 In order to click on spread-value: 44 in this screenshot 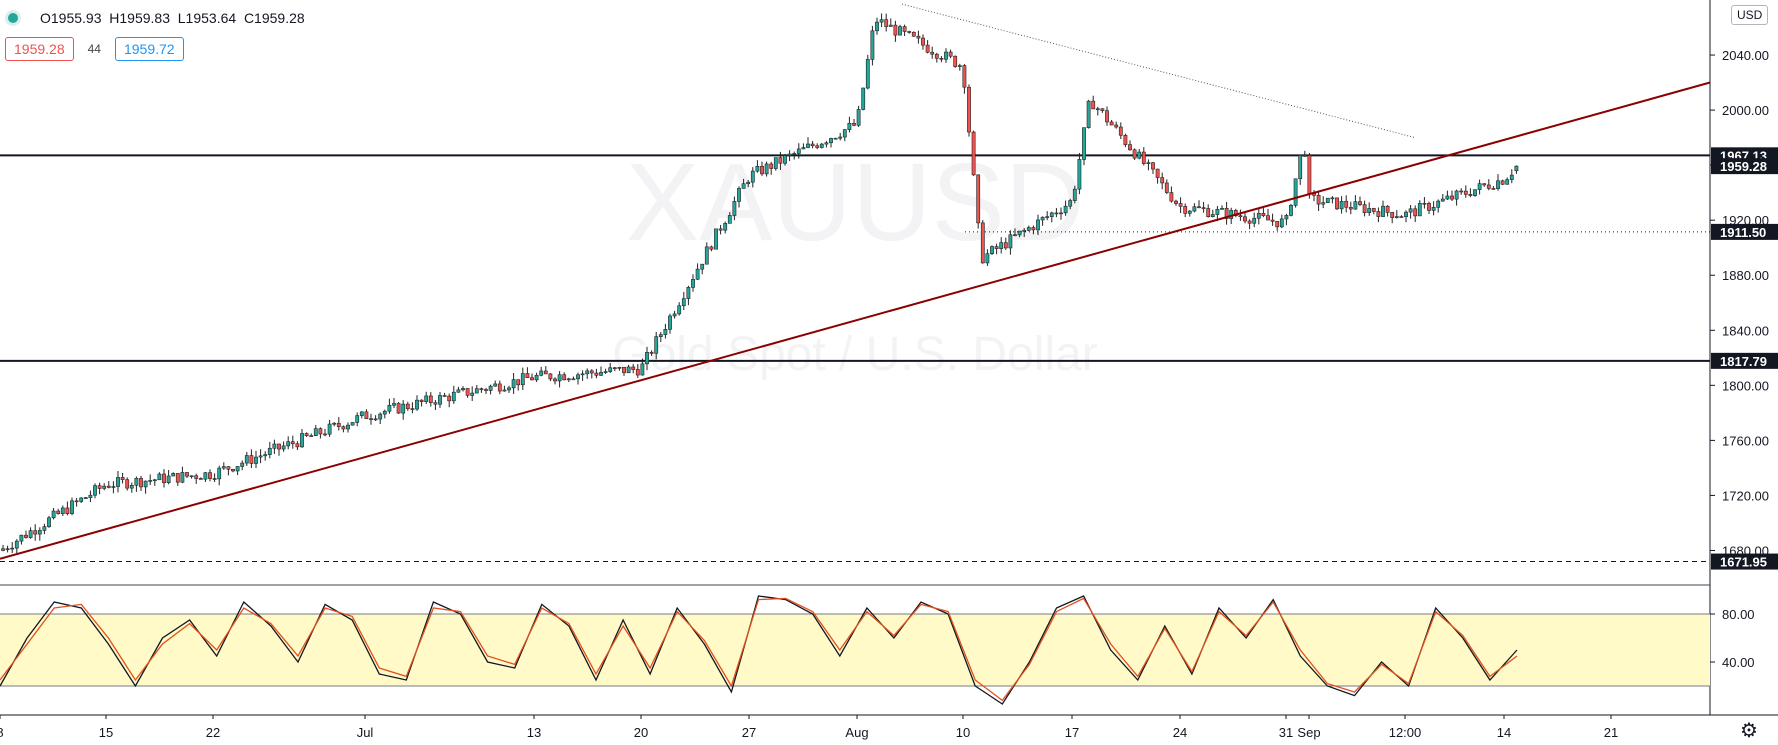, I will do `click(94, 49)`.